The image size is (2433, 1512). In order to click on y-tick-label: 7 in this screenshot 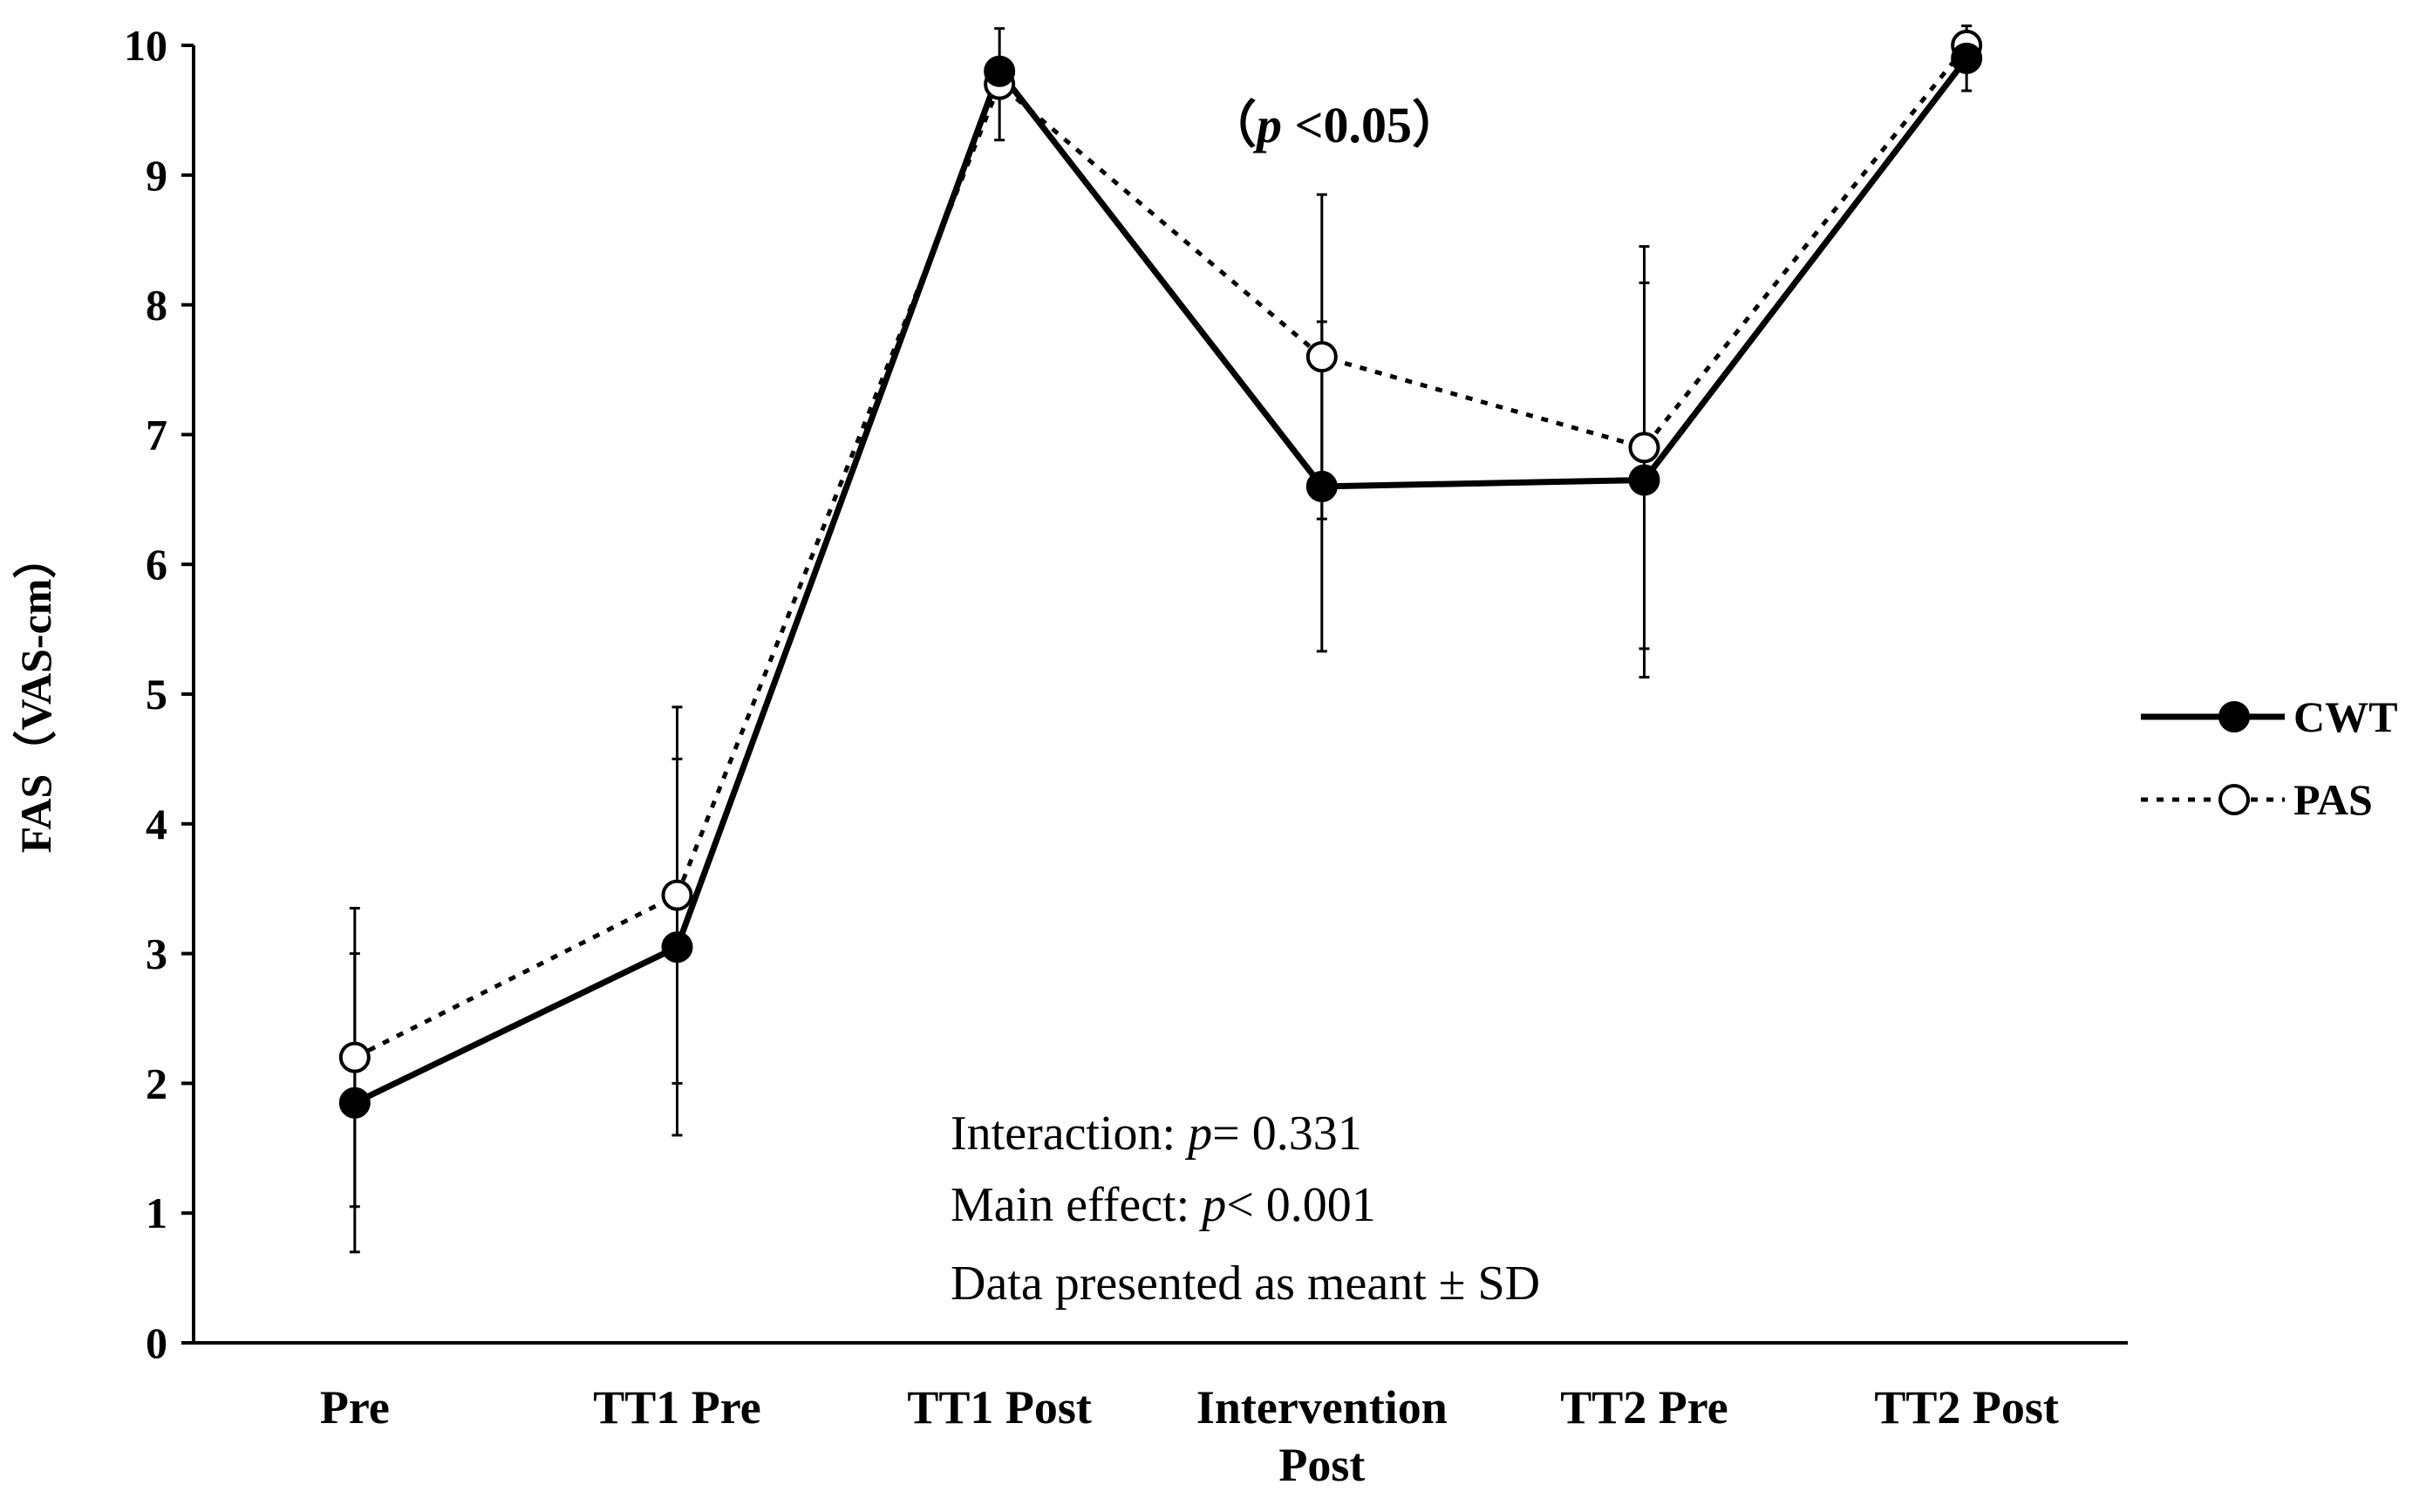, I will do `click(156, 434)`.